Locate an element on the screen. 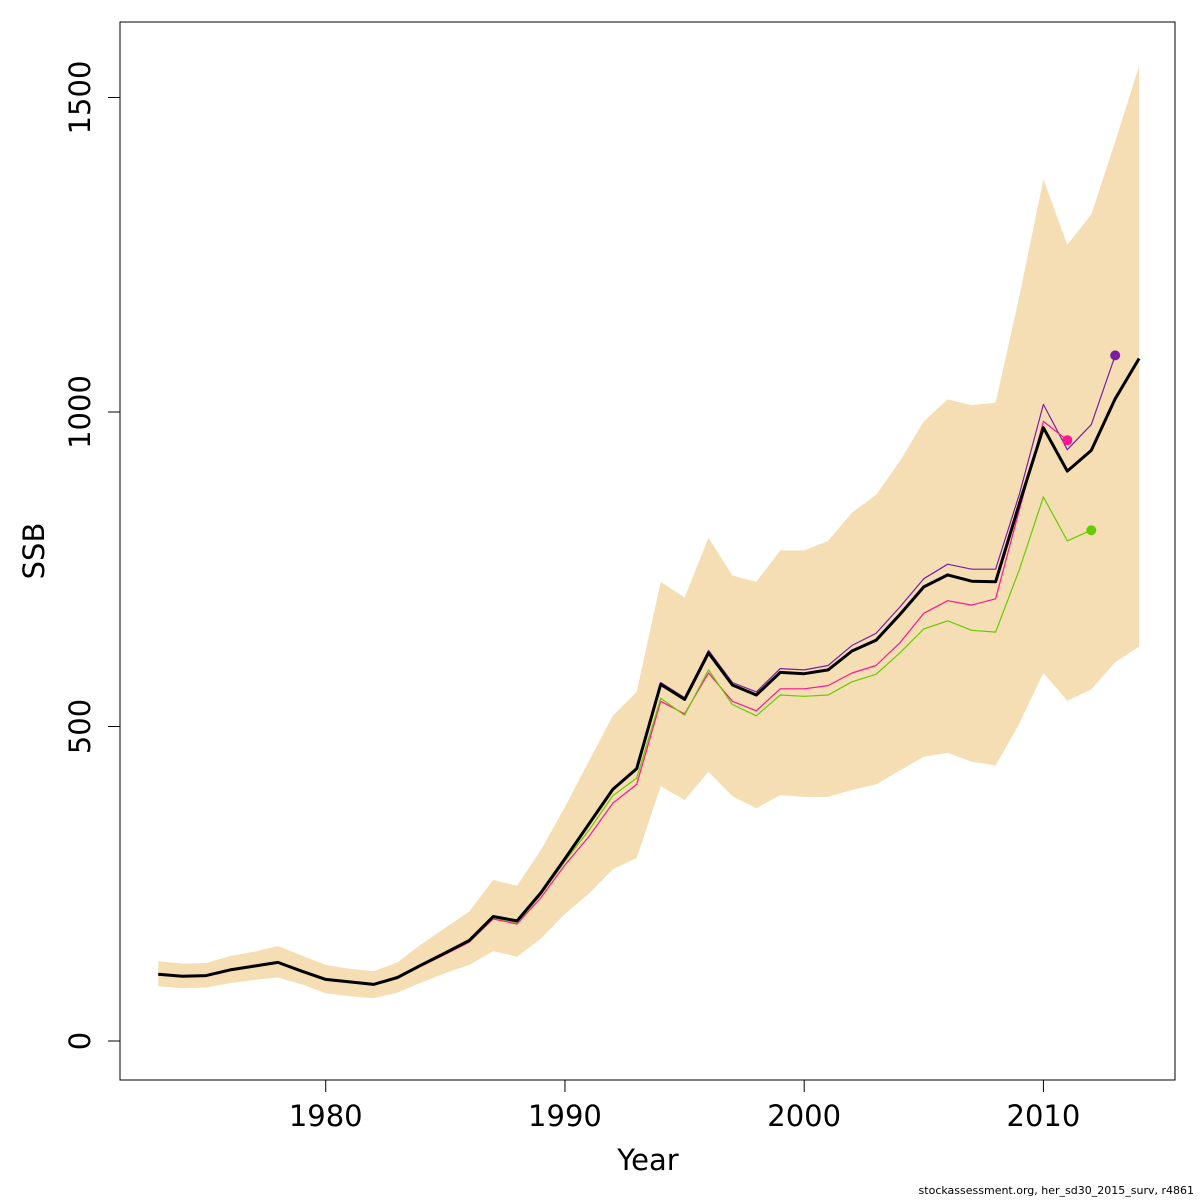  x-axis-label: Year is located at coordinates (647, 1160).